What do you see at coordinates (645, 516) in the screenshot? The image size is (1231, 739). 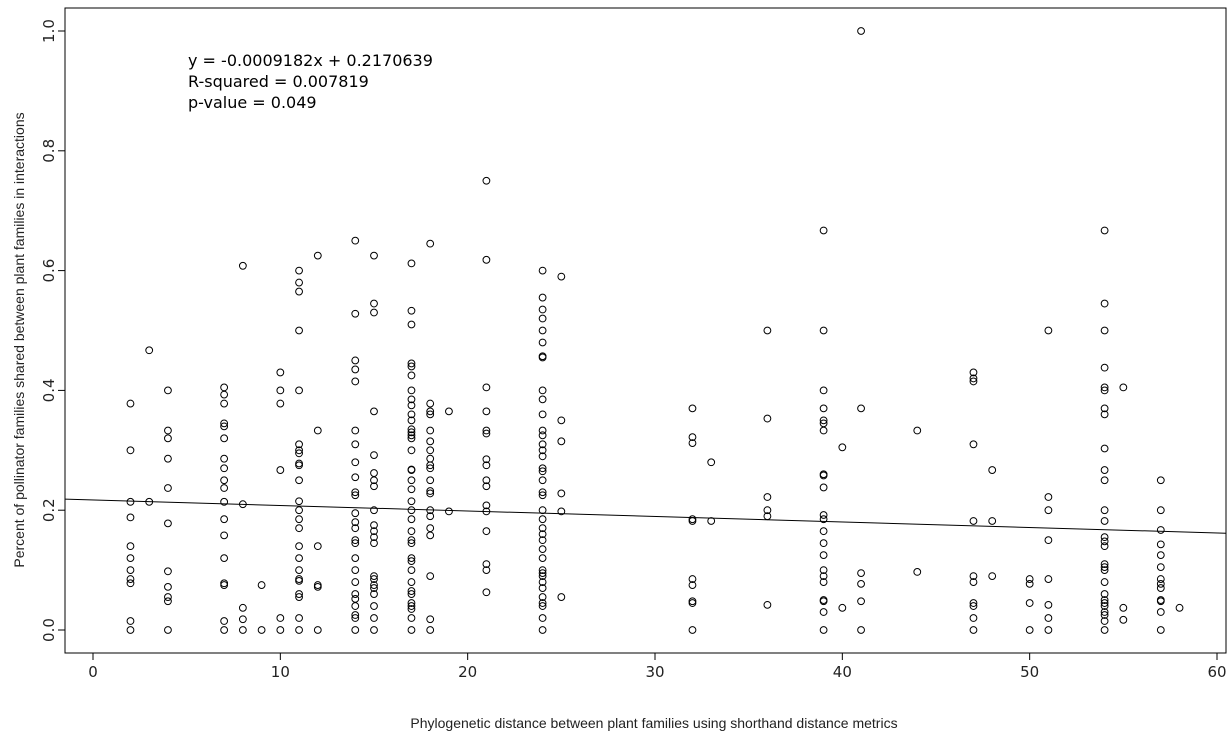 I see `regression-line` at bounding box center [645, 516].